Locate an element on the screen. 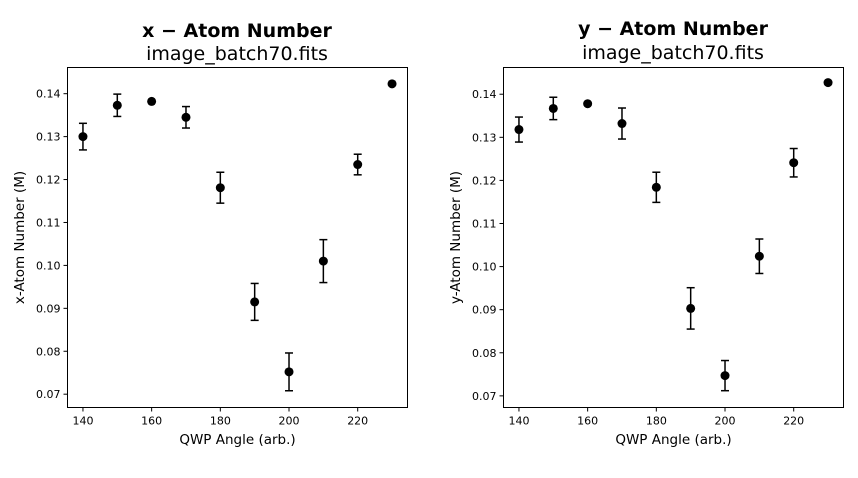 The height and width of the screenshot is (478, 858). y-axis-label: y-Atom Number (M) is located at coordinates (456, 237).